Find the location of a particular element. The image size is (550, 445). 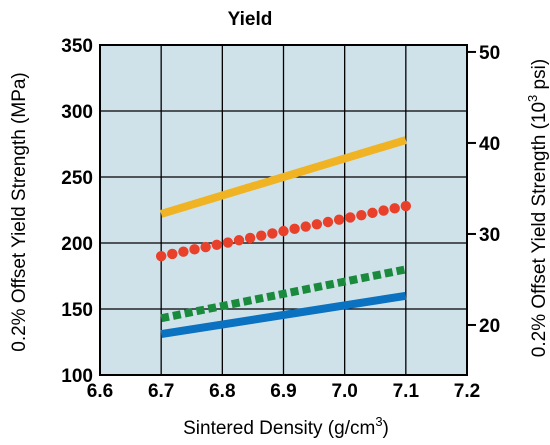

x-axis-label-tail: ) is located at coordinates (386, 428).